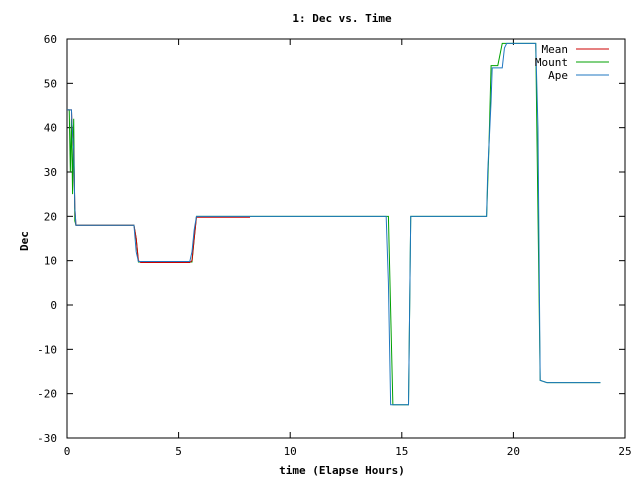 This screenshot has height=480, width=640. What do you see at coordinates (290, 451) in the screenshot?
I see `x-tick-label: 10` at bounding box center [290, 451].